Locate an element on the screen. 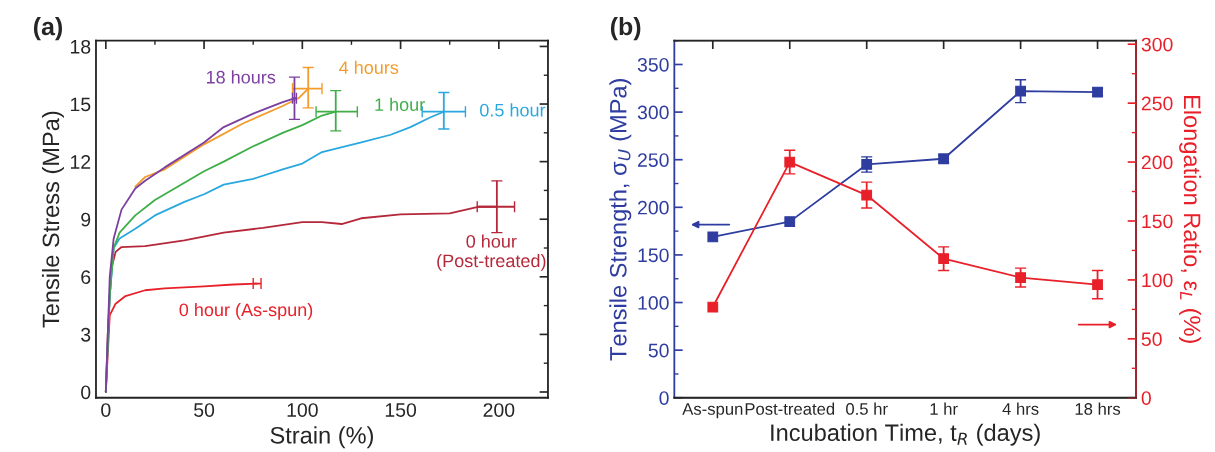  x-tick-label: 0.5 hr is located at coordinates (867, 408).